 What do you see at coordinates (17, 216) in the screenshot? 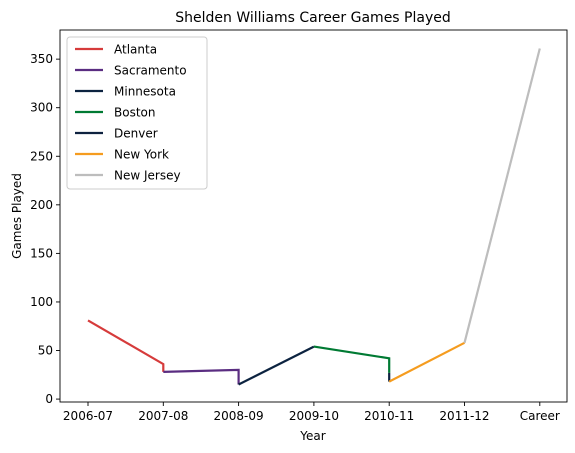
I see `y-axis-label: Games Played` at bounding box center [17, 216].